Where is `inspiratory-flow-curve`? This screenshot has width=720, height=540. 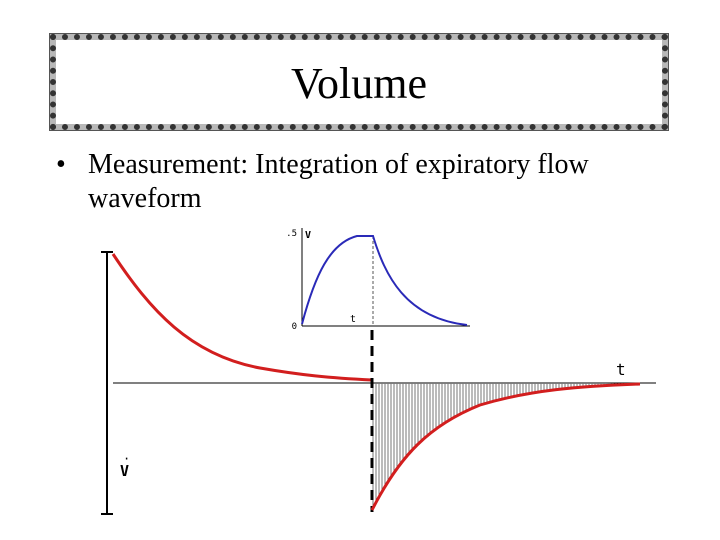 inspiratory-flow-curve is located at coordinates (242, 317).